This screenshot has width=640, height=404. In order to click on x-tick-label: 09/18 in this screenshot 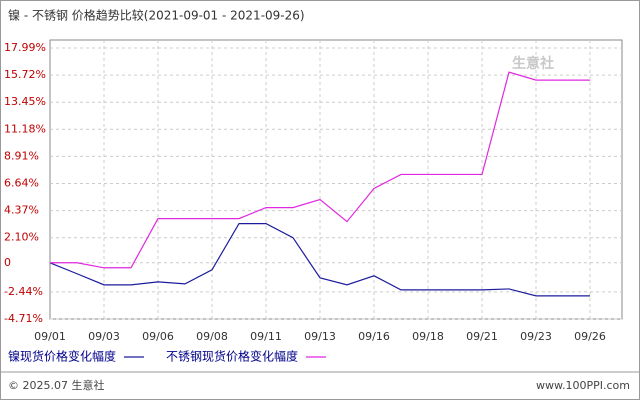, I will do `click(428, 336)`.